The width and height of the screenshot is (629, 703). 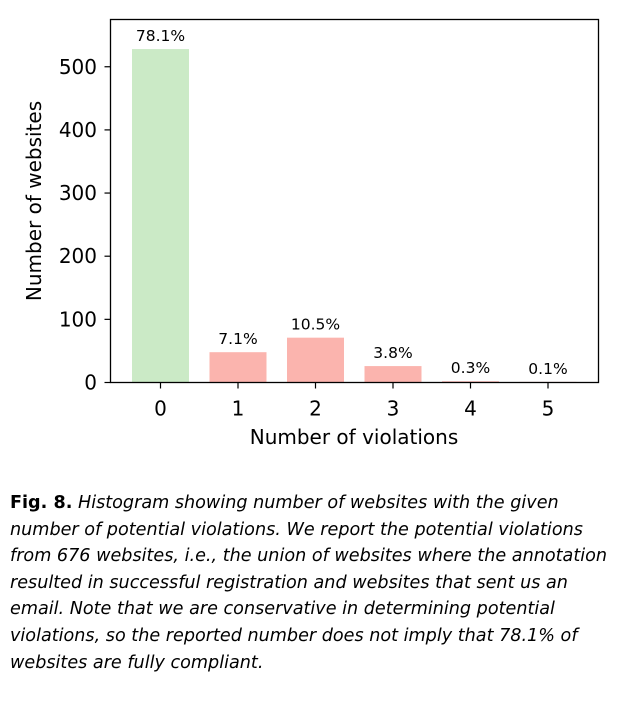 What do you see at coordinates (315, 325) in the screenshot?
I see `bar-label-2: 10.5%` at bounding box center [315, 325].